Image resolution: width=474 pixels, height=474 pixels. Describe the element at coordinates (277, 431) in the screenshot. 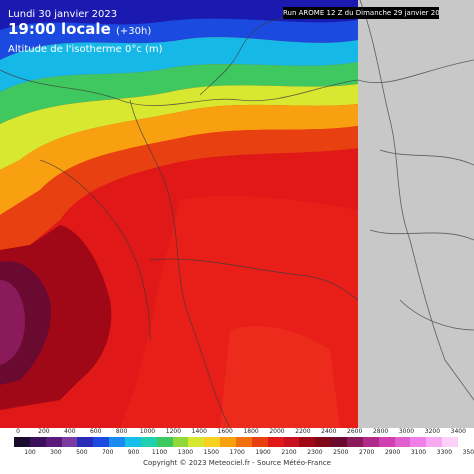

I see `legend-top-label: 2000` at that location.